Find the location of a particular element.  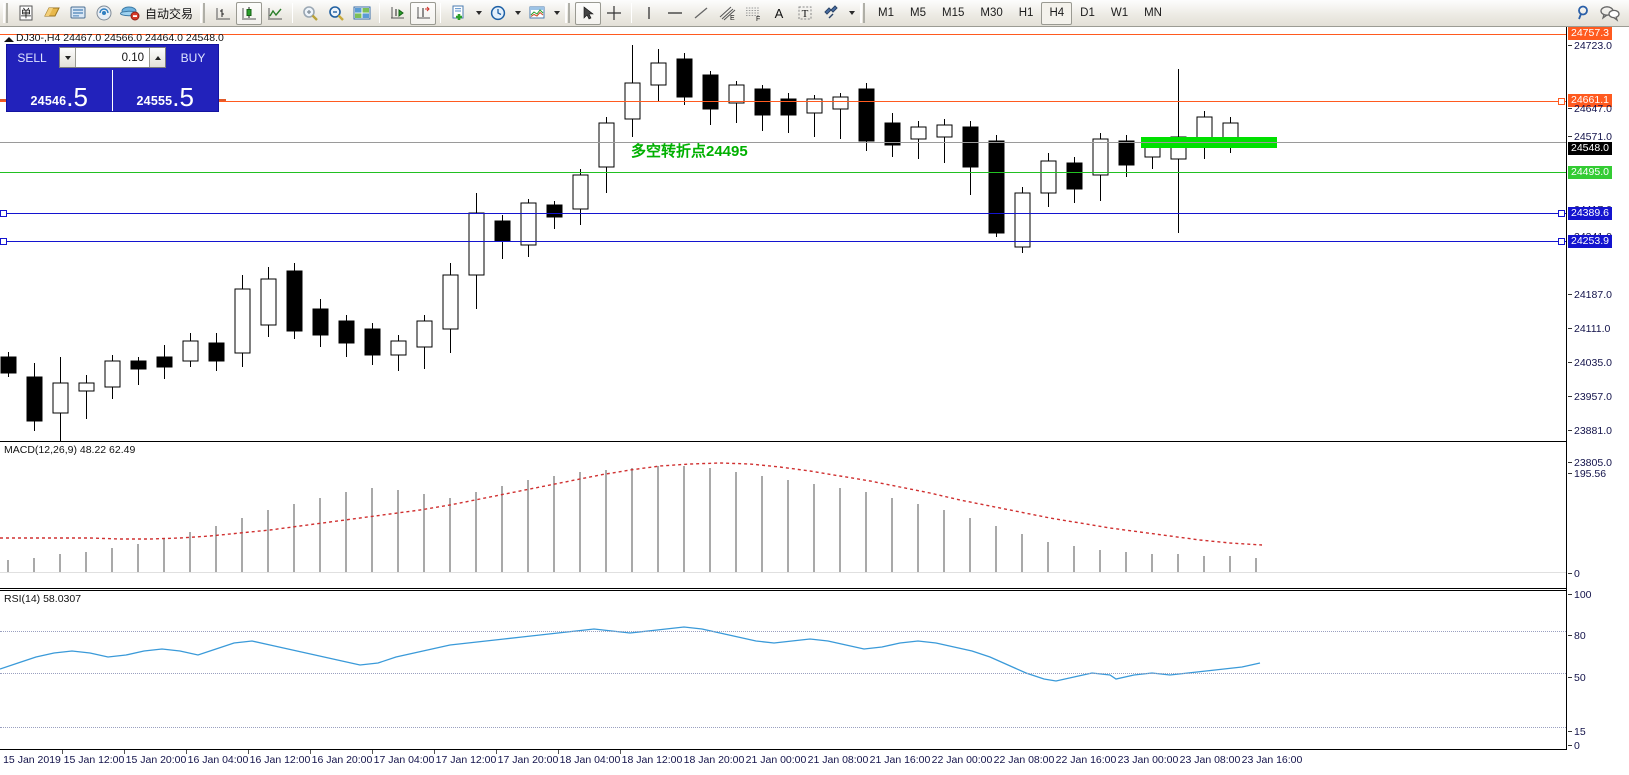

sell-button: SELL is located at coordinates (32, 57).